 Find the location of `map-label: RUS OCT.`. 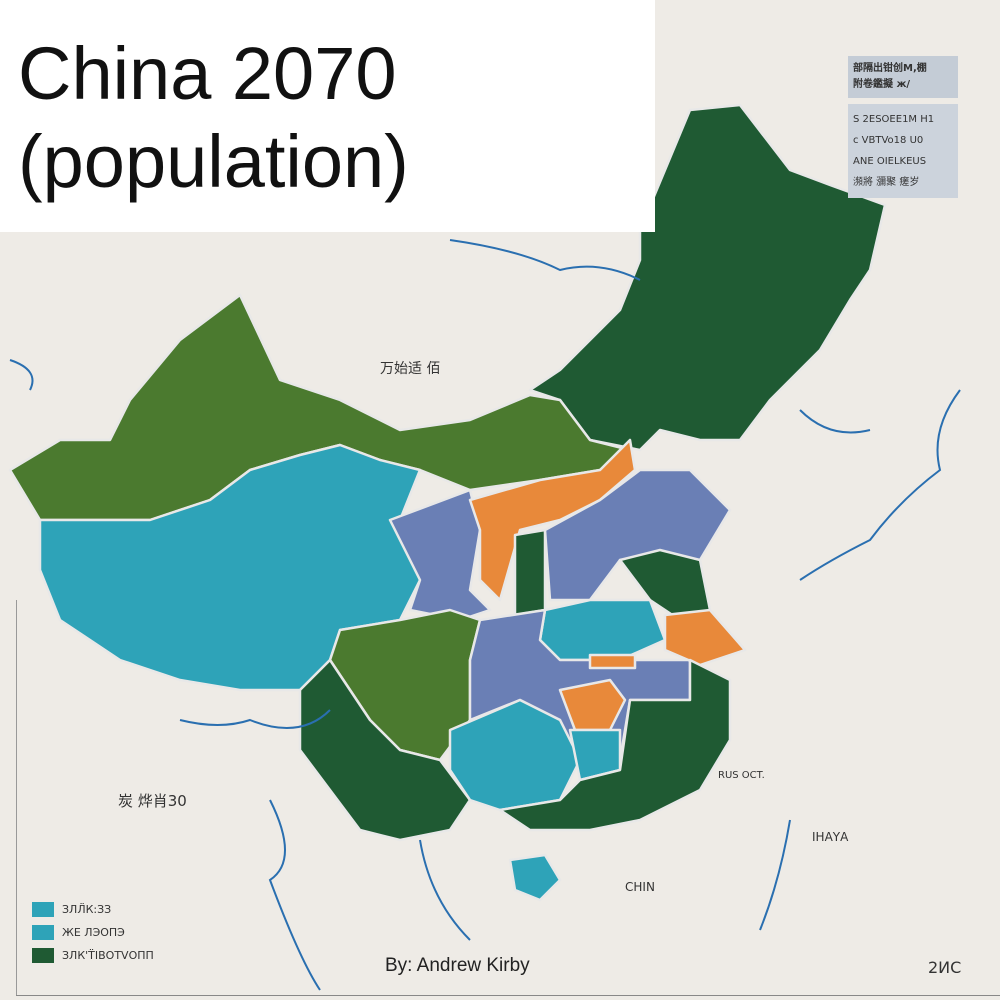

map-label: RUS OCT. is located at coordinates (741, 775).